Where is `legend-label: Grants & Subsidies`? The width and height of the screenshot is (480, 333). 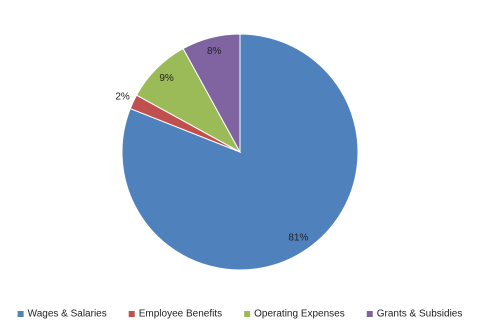 legend-label: Grants & Subsidies is located at coordinates (420, 314).